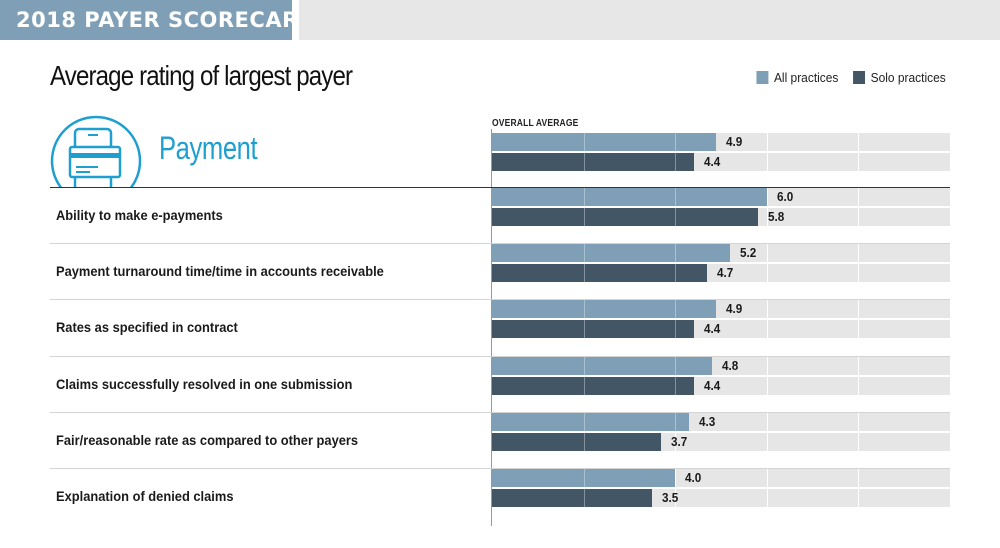 This screenshot has width=1000, height=548. Describe the element at coordinates (762, 77) in the screenshot. I see `legend-swatch-all` at that location.